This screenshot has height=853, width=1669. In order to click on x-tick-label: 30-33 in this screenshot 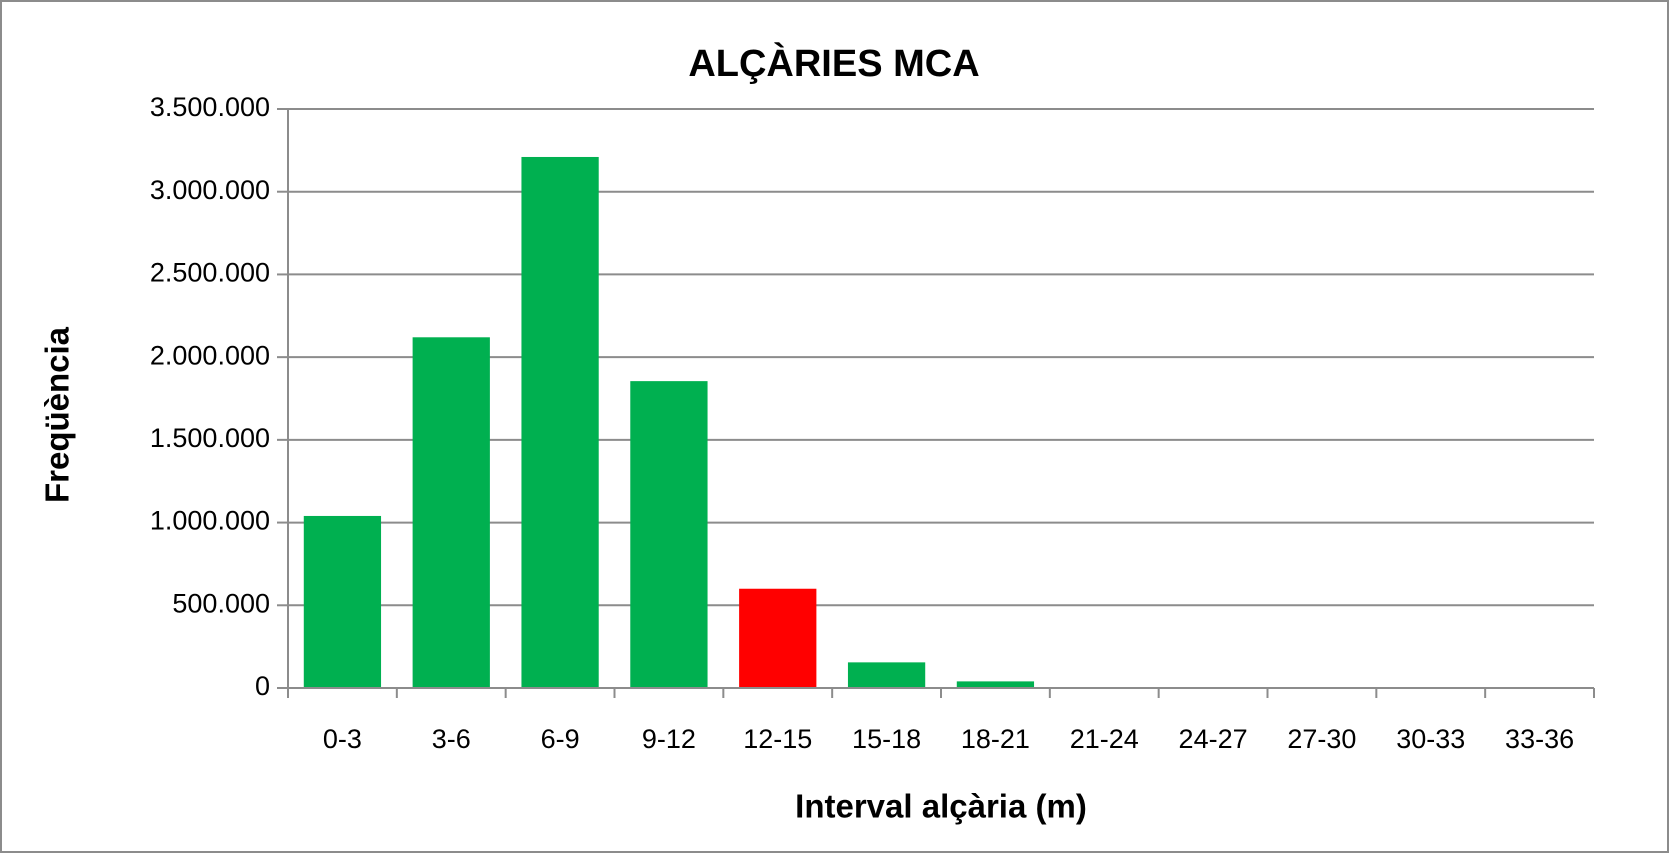, I will do `click(1430, 739)`.